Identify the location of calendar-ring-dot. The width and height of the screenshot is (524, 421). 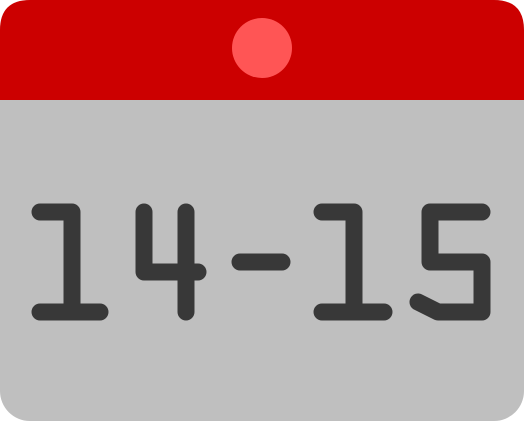
(262, 48).